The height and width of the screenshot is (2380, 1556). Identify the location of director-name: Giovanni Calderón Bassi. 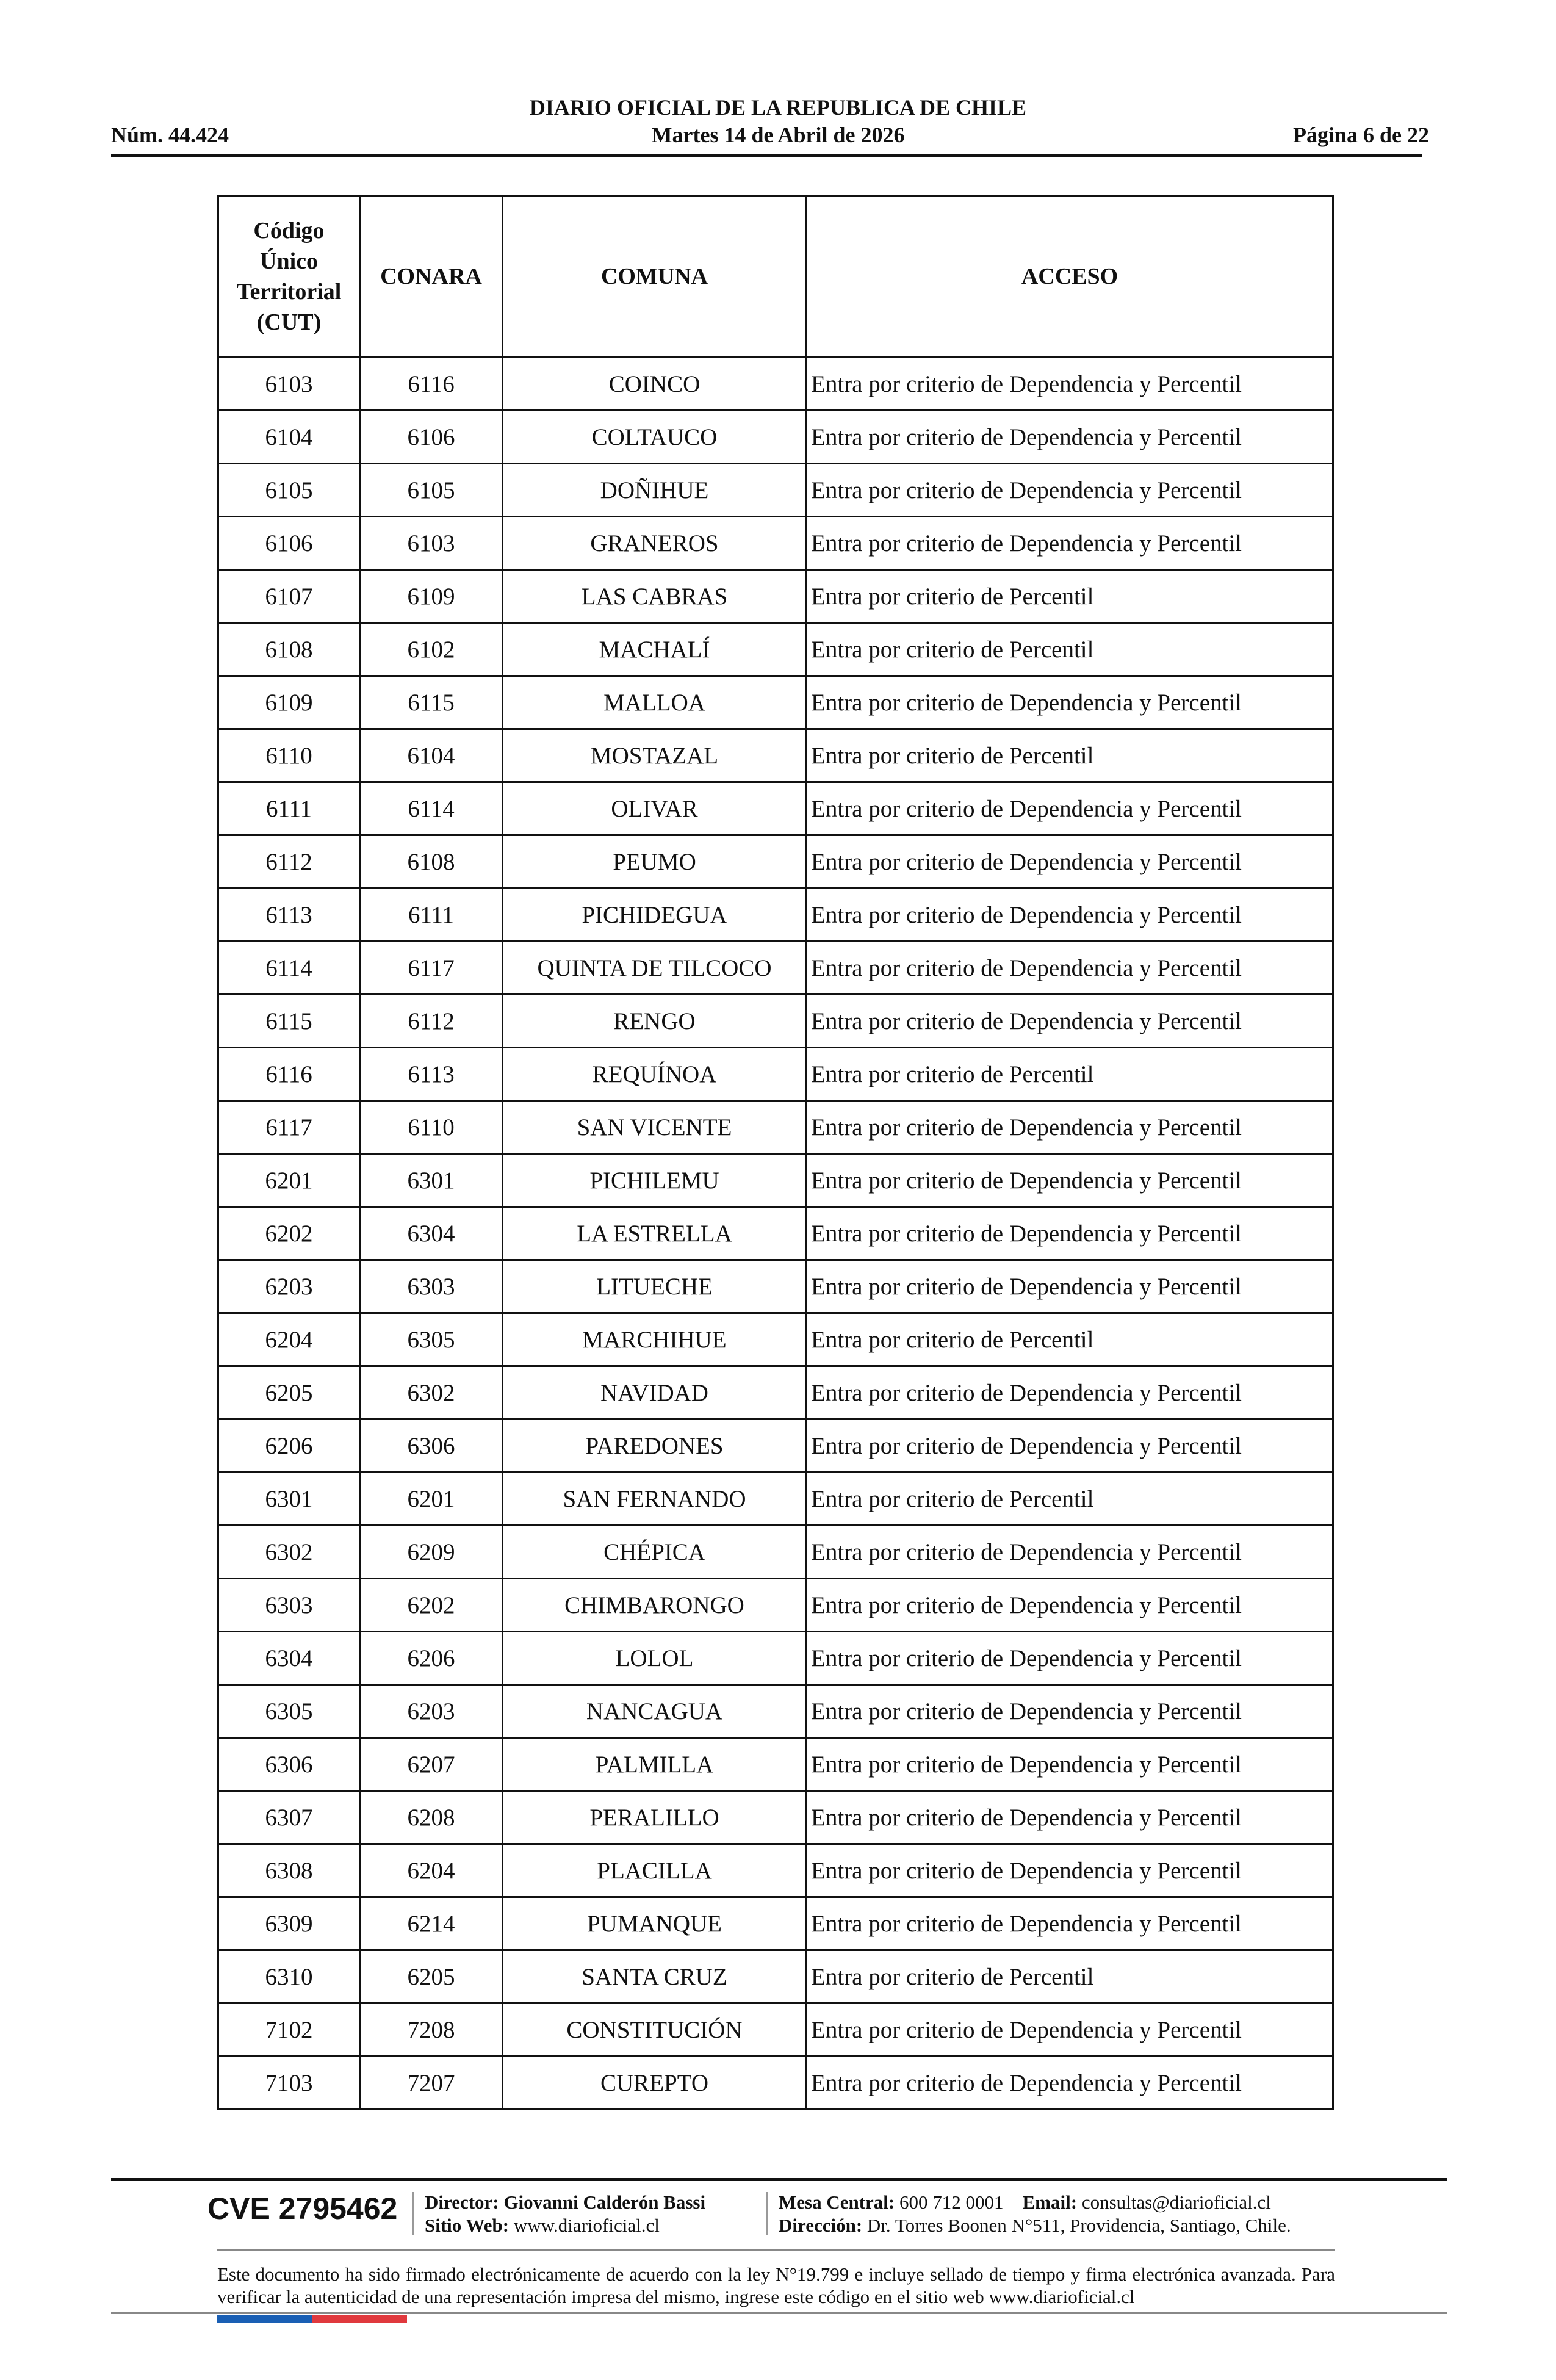
(605, 2202).